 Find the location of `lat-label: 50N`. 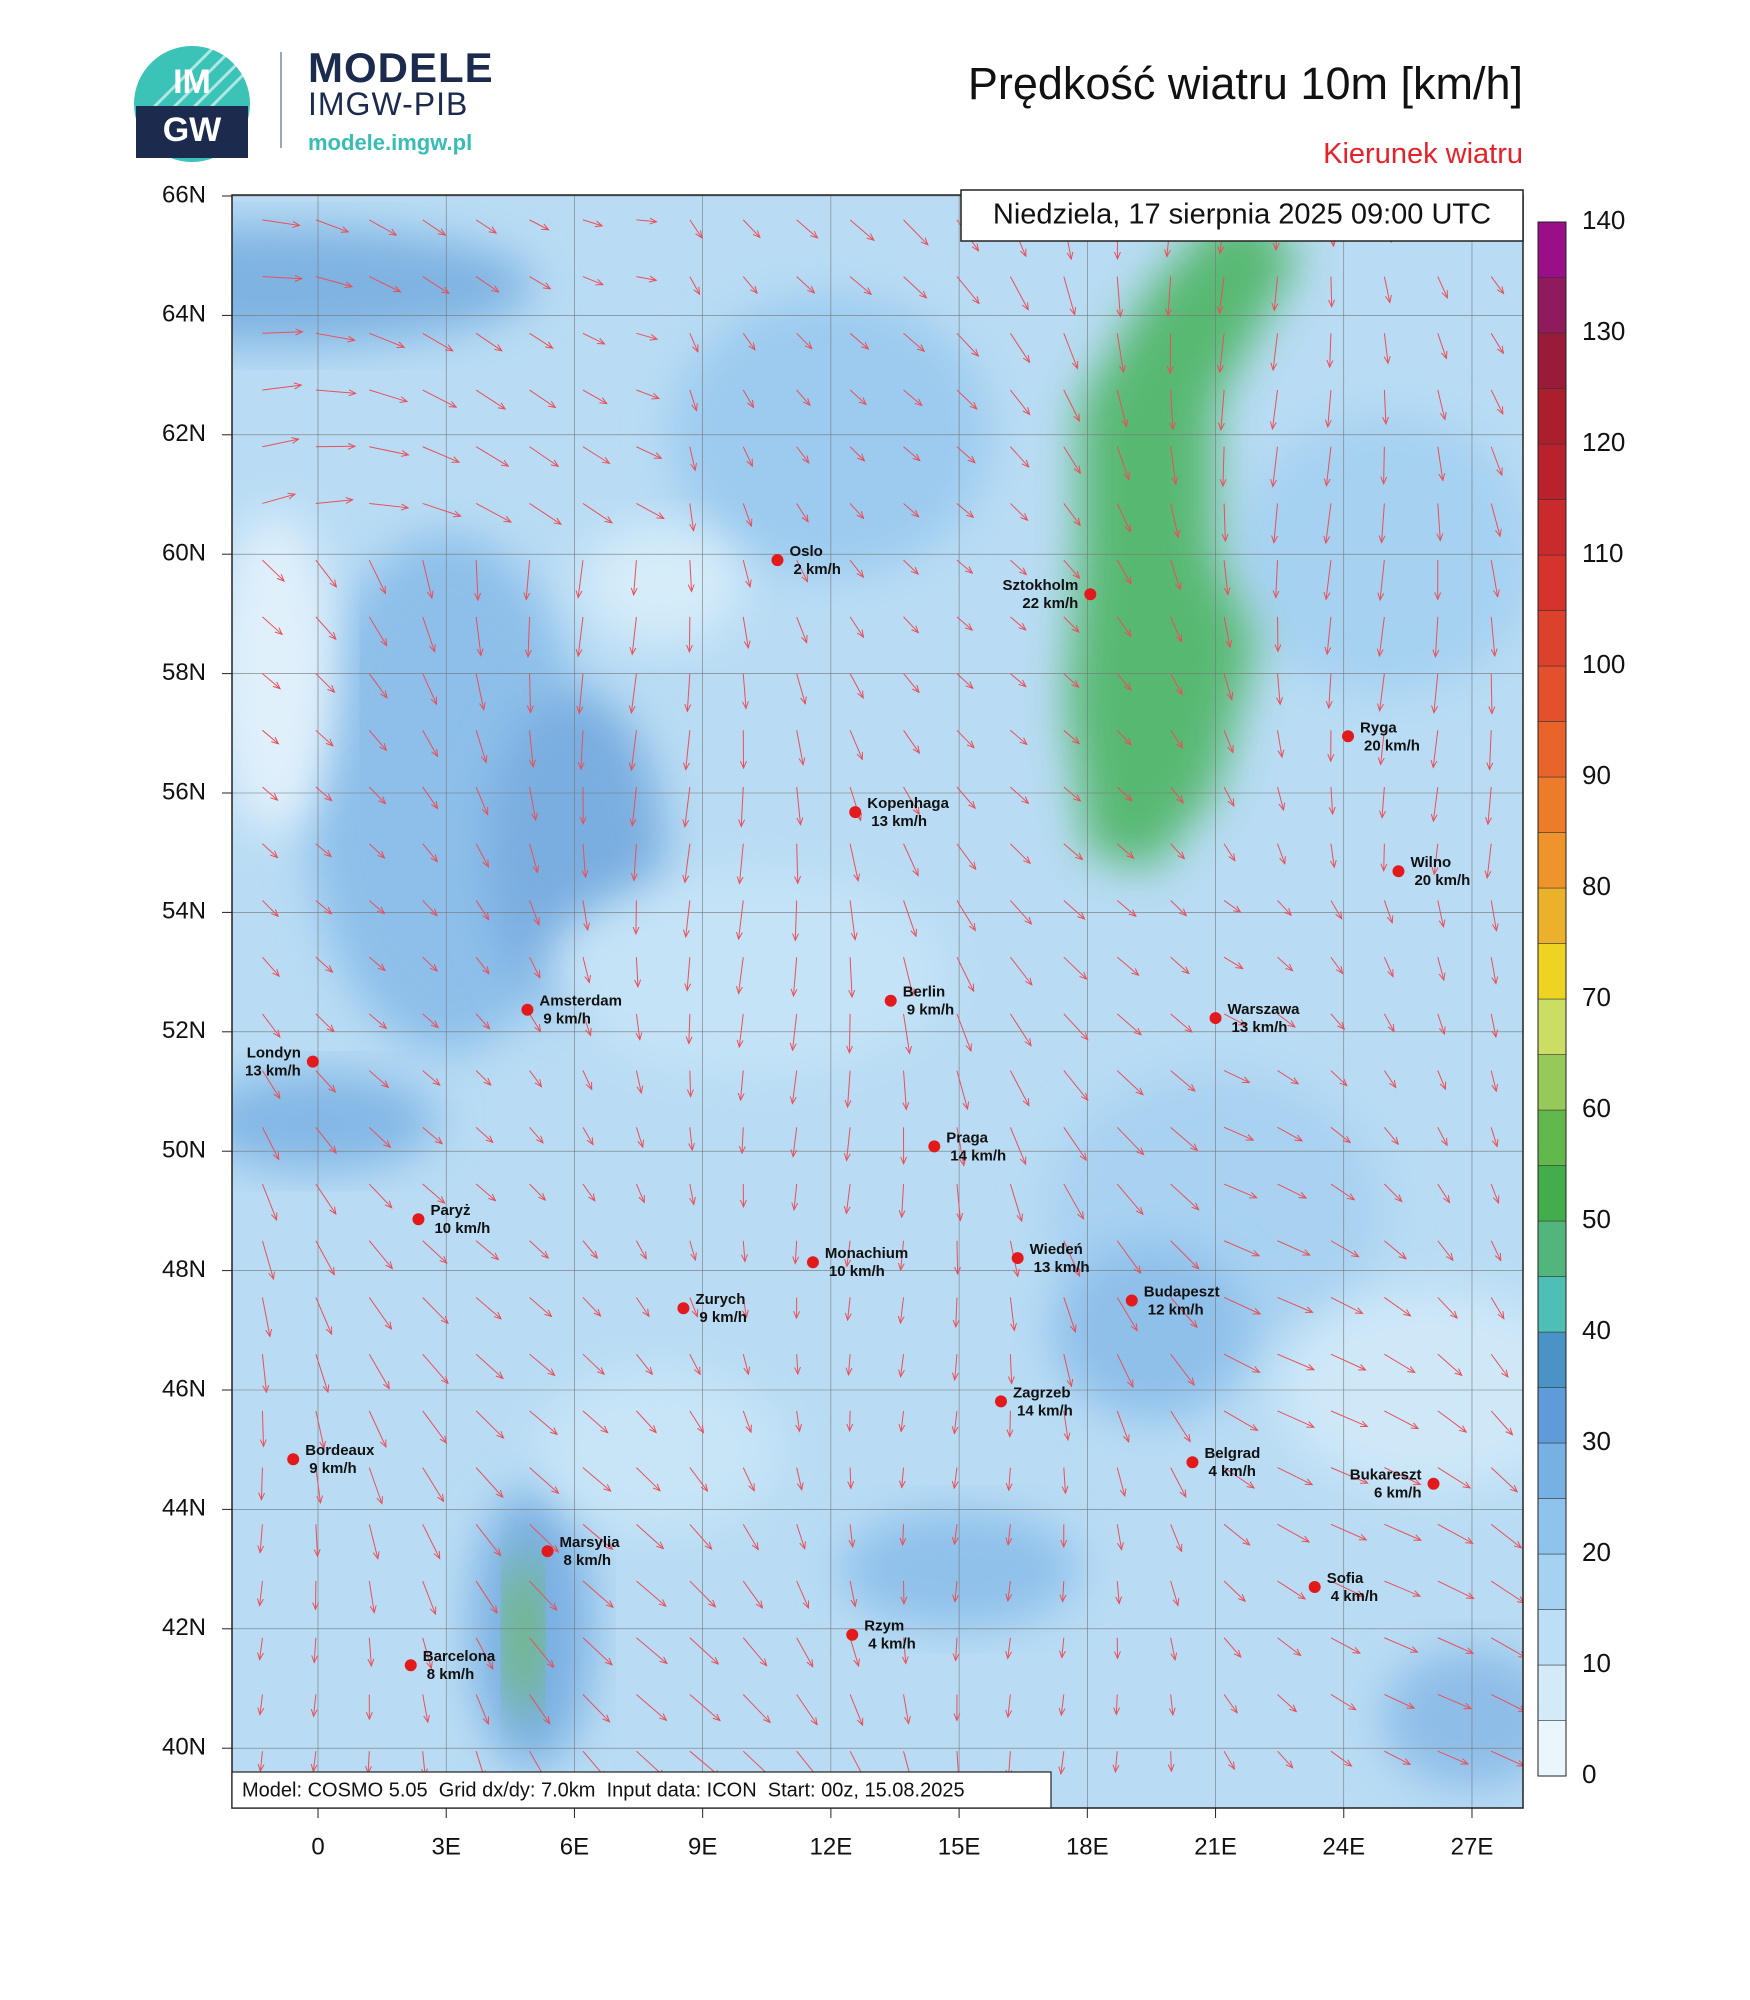

lat-label: 50N is located at coordinates (184, 1150).